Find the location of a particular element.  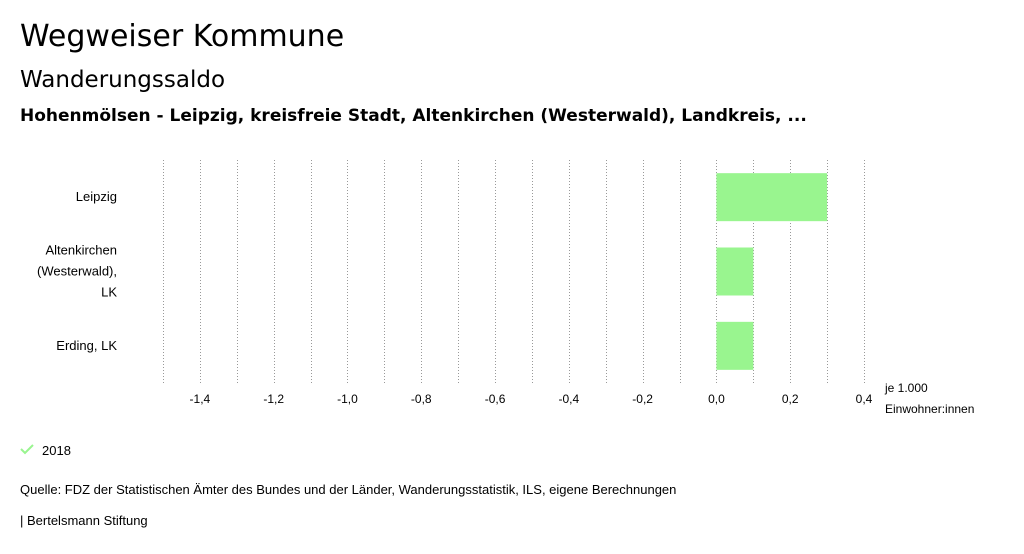

x-tick-label: -1,2 is located at coordinates (273, 399).